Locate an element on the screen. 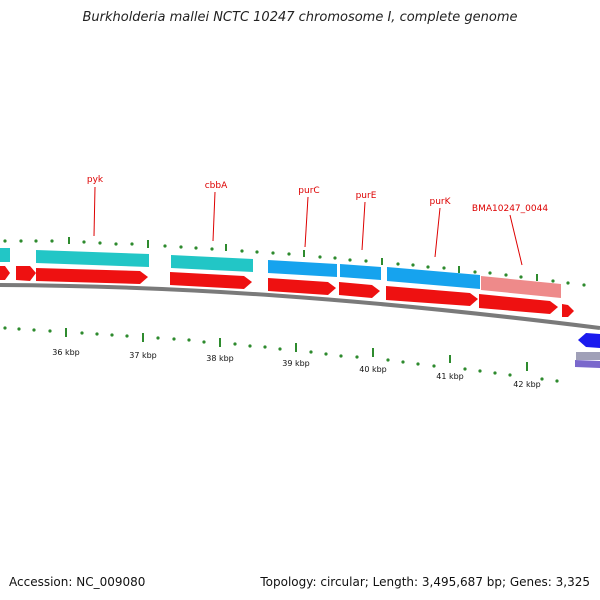 The width and height of the screenshot is (600, 600). lower-tick-ring is located at coordinates (281, 354).